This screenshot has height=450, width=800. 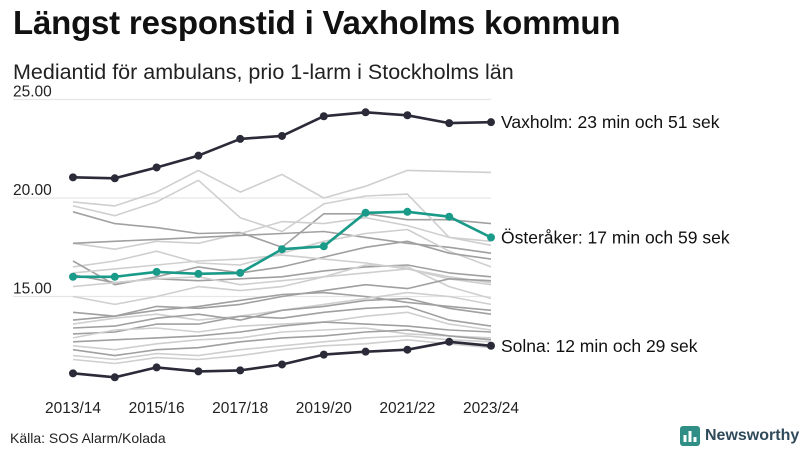 What do you see at coordinates (157, 408) in the screenshot?
I see `x-tick-label: 2015/16` at bounding box center [157, 408].